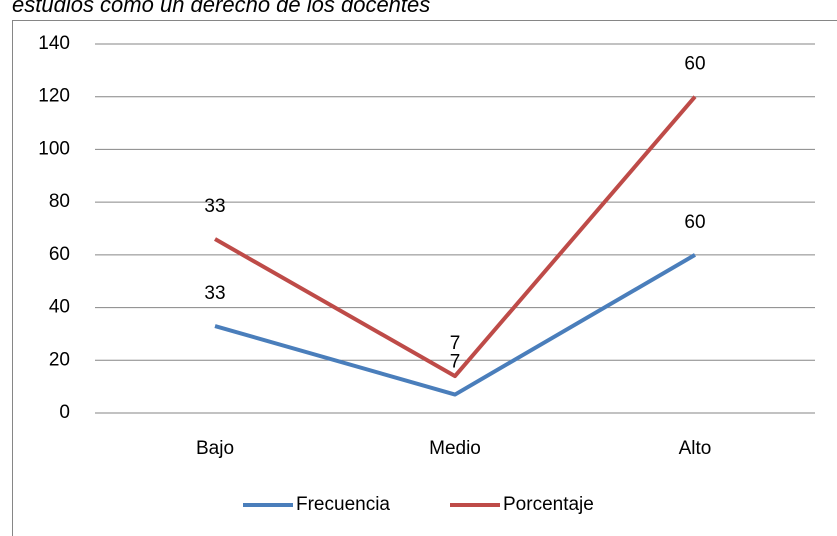 This screenshot has height=536, width=837. What do you see at coordinates (215, 448) in the screenshot?
I see `x-tick-label: Bajo` at bounding box center [215, 448].